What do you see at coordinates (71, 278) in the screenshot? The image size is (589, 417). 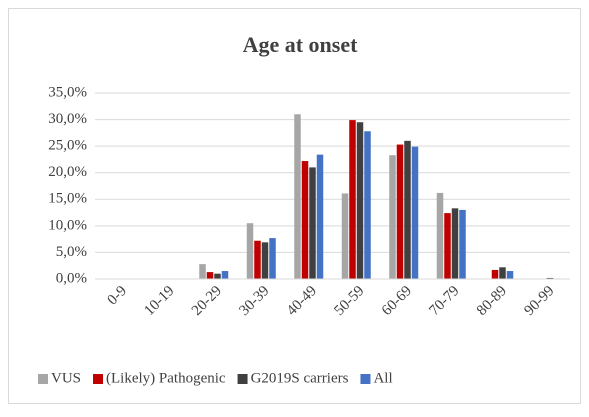 I see `y-tick-label: 0,0%` at bounding box center [71, 278].